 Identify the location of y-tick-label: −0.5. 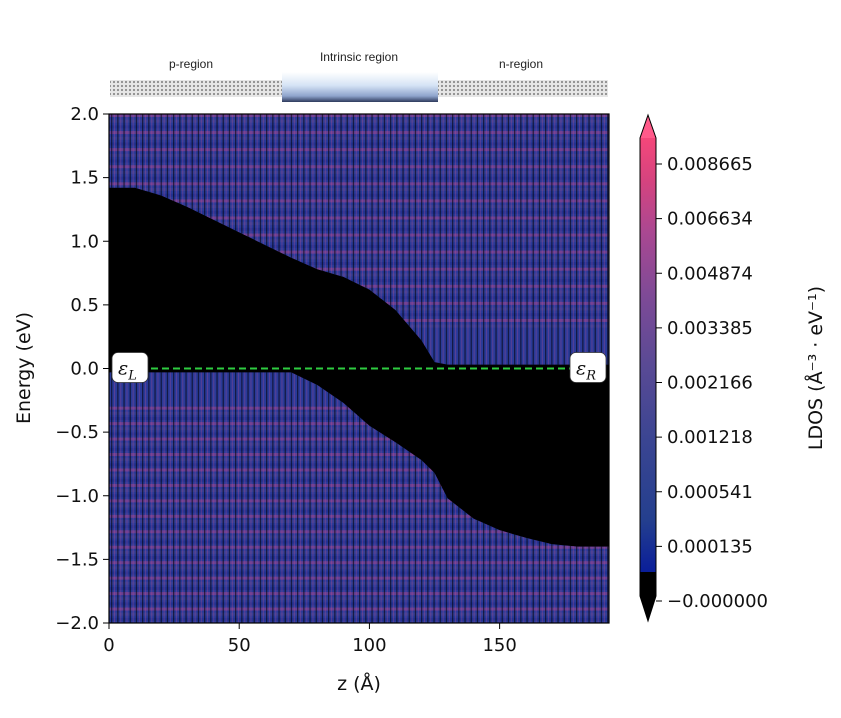
(77, 432).